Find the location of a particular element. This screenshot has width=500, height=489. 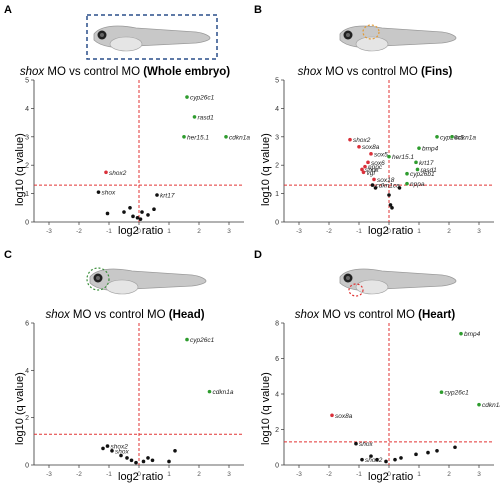

point-label: cdkn1ca is located at coordinates (388, 186).